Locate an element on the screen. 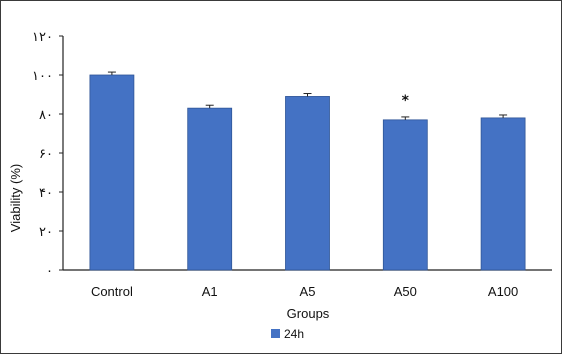 Image resolution: width=562 pixels, height=354 pixels. y-tick-label: ٨٠ is located at coordinates (46, 115).